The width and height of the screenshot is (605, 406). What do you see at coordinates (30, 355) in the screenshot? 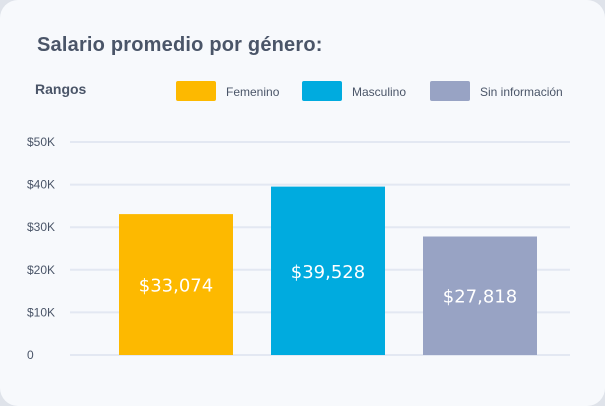
I see `y-tick-label-0: 0` at bounding box center [30, 355].